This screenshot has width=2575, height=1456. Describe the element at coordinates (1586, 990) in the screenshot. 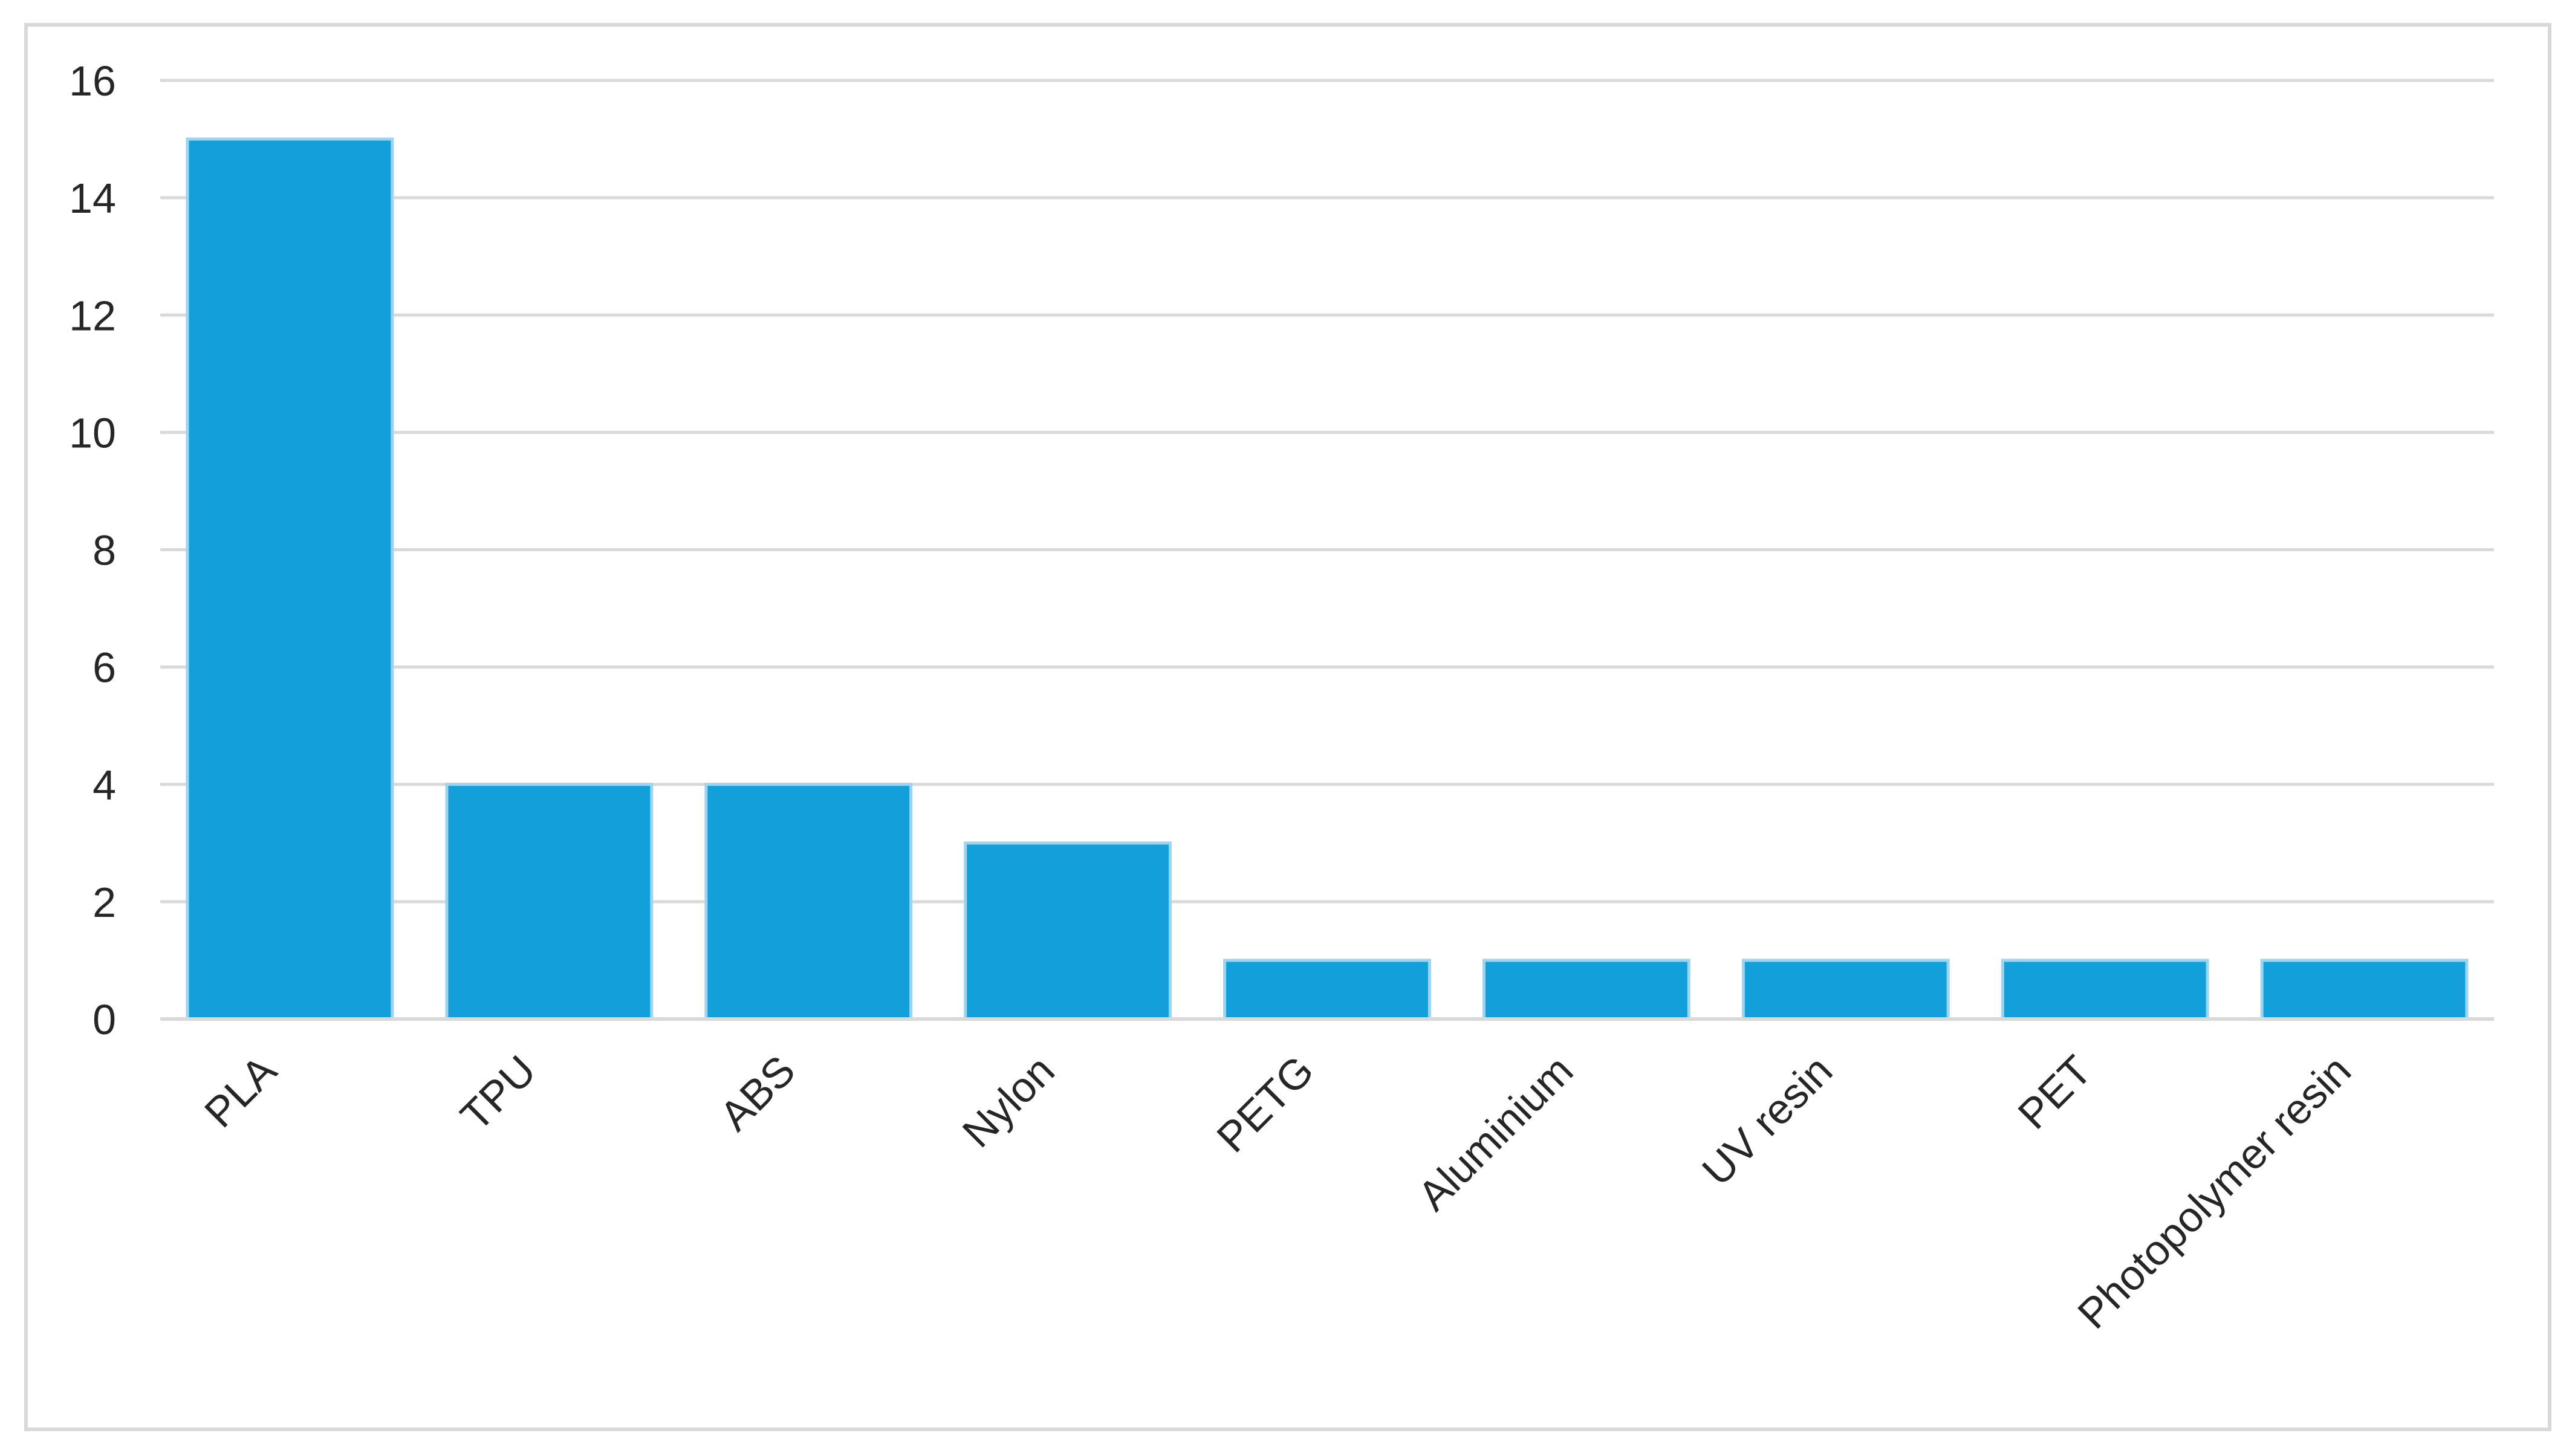

I see `bar-aluminium` at that location.